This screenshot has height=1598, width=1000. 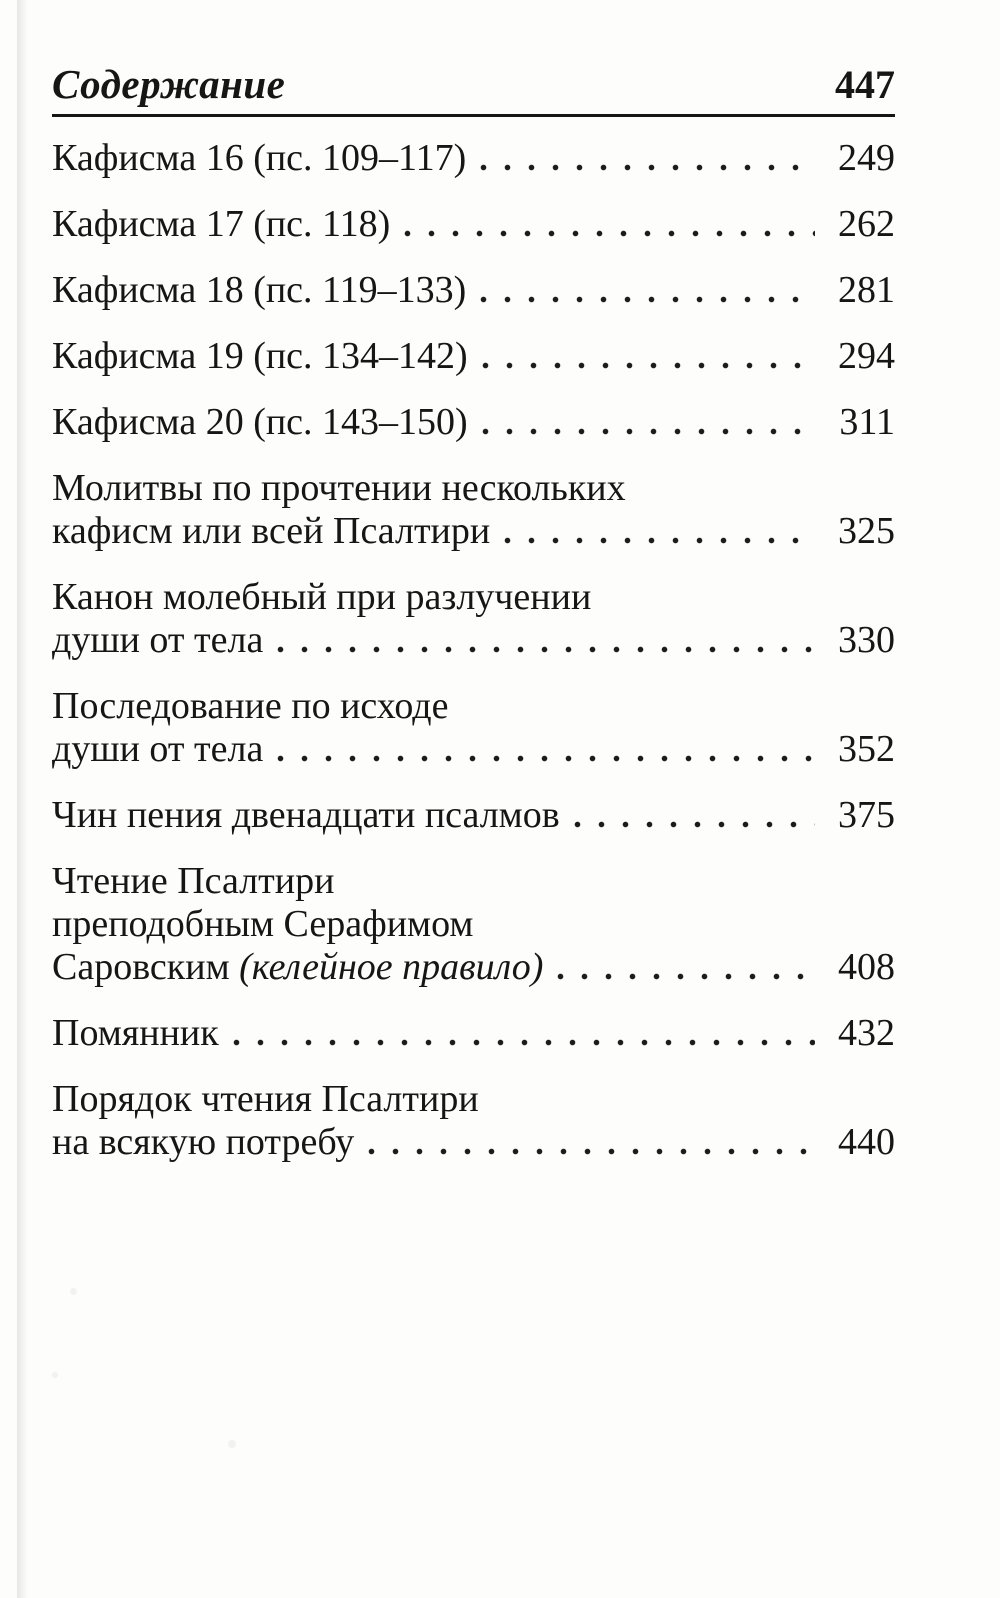 What do you see at coordinates (203, 1142) in the screenshot?
I see `toc-entry-text: на всякую потребу` at bounding box center [203, 1142].